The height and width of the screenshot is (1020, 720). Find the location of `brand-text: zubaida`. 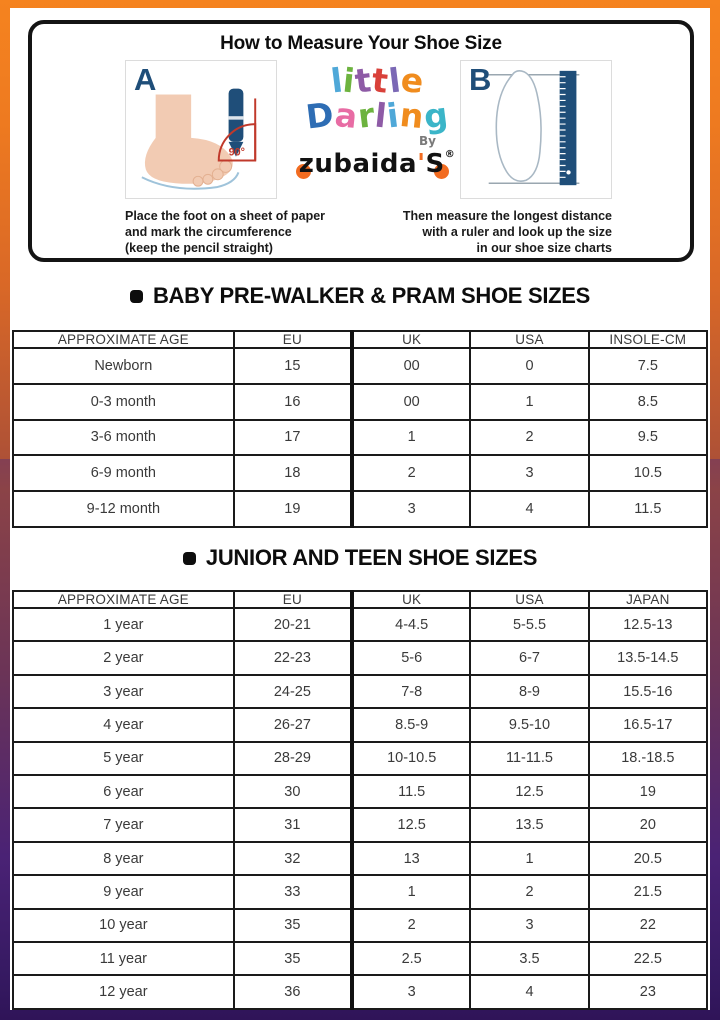

brand-text: zubaida is located at coordinates (358, 164).